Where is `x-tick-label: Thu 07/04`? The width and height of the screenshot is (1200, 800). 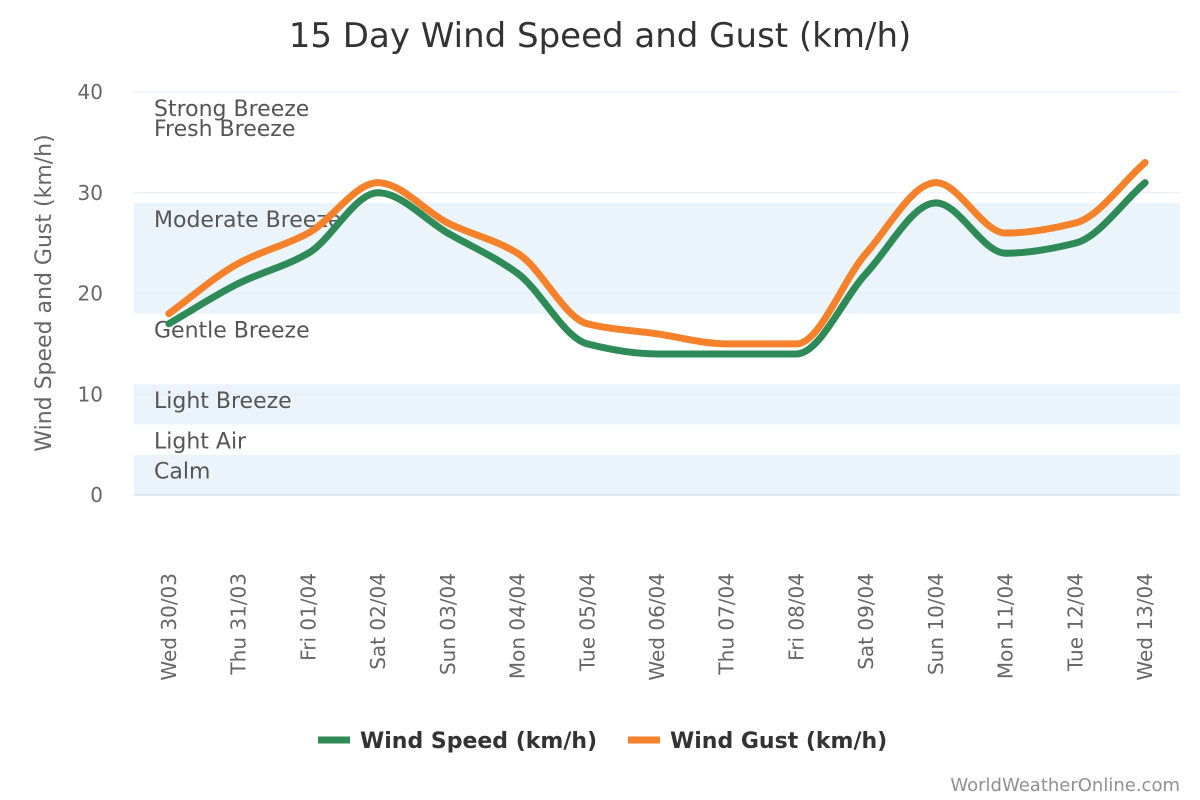
x-tick-label: Thu 07/04 is located at coordinates (727, 624).